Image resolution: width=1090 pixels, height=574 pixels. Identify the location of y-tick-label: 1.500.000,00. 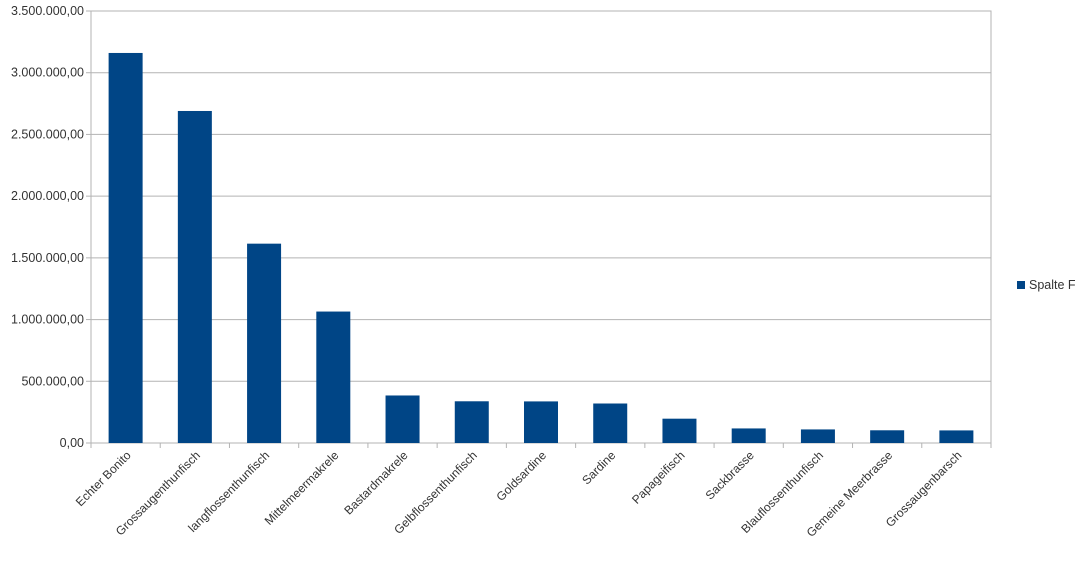
(47, 258).